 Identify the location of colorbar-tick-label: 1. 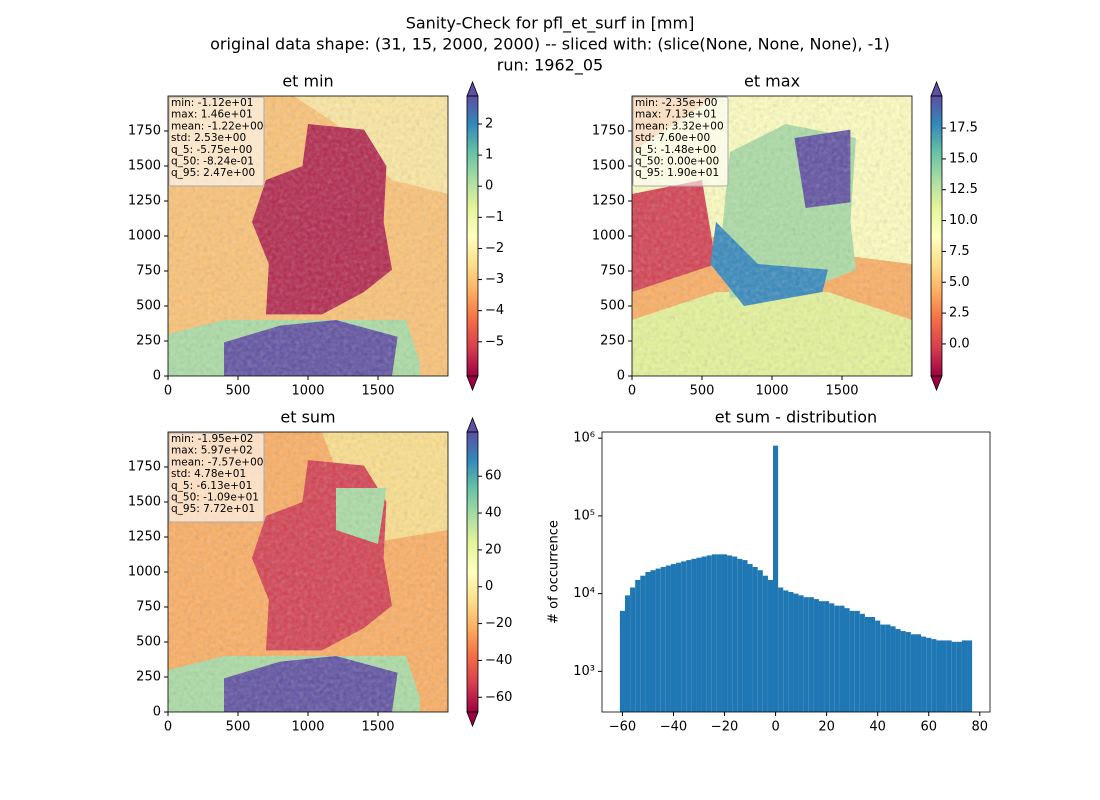
(489, 155).